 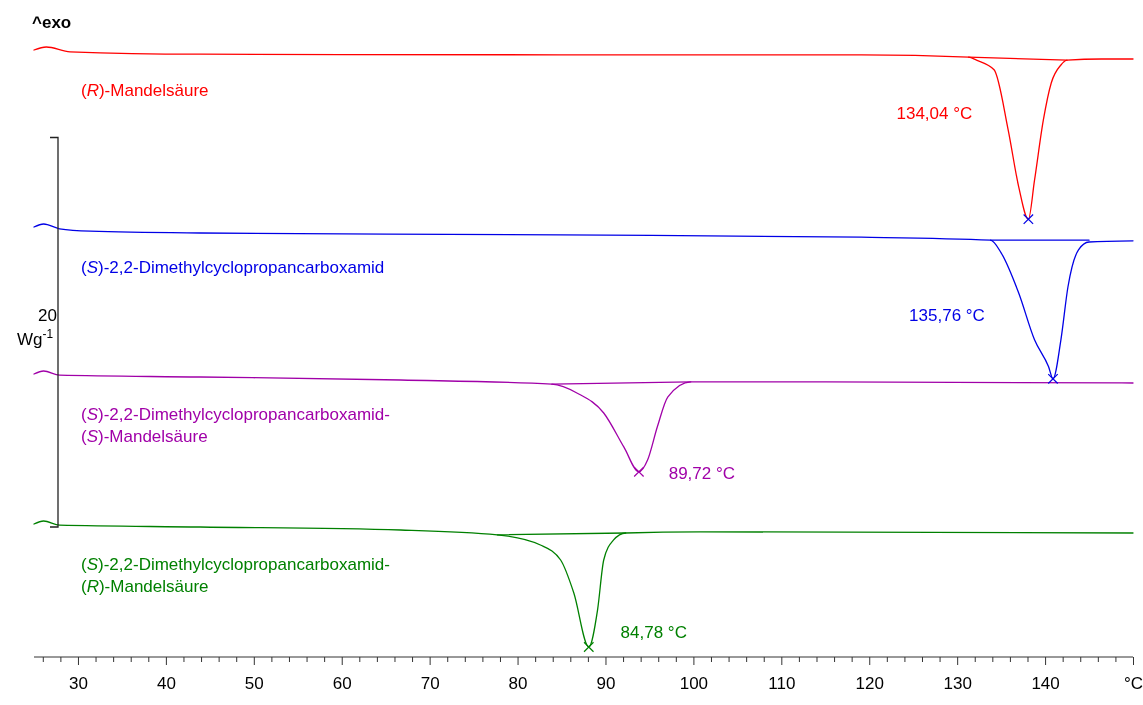 What do you see at coordinates (1045, 684) in the screenshot?
I see `x-tick-label: 140` at bounding box center [1045, 684].